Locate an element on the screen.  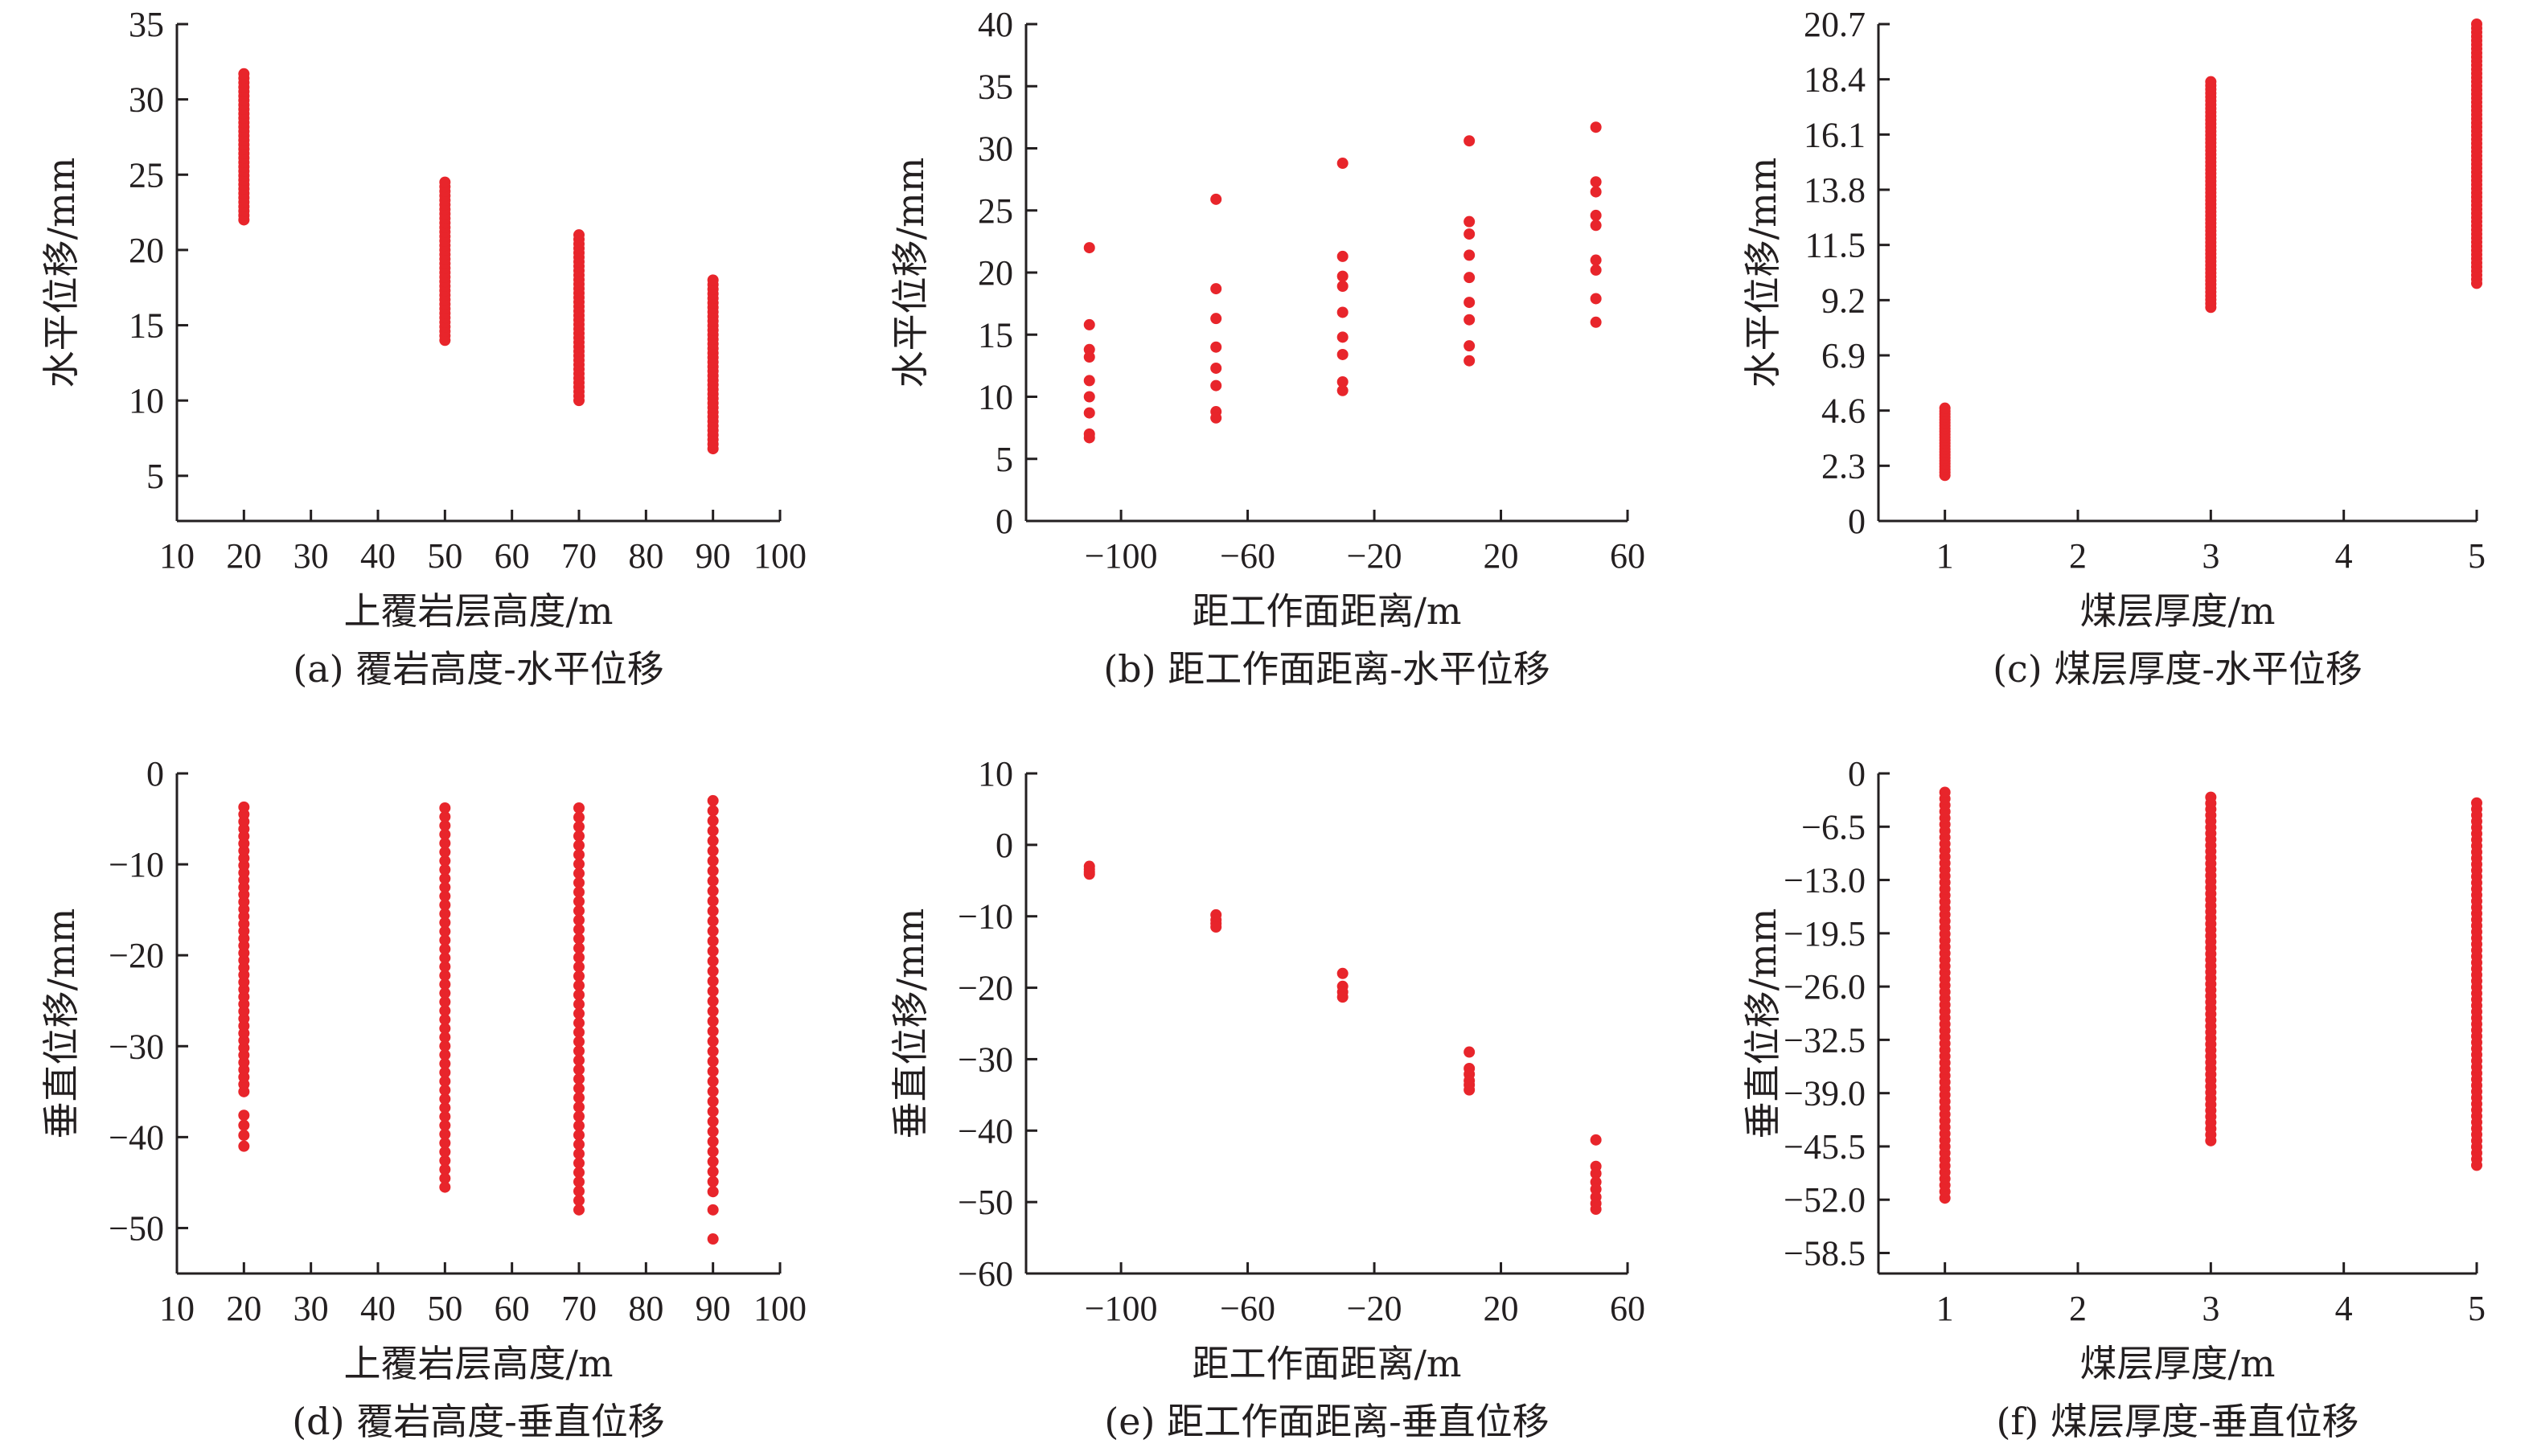
x-axis-label: 距工作面距离/m is located at coordinates (1326, 1363).